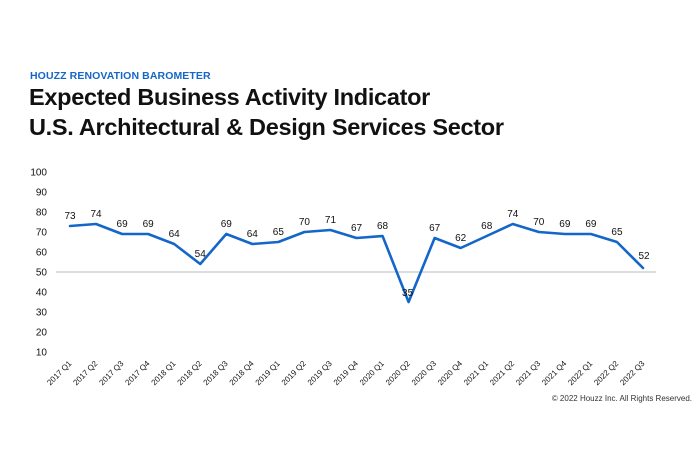 This screenshot has width=700, height=458. Describe the element at coordinates (42, 213) in the screenshot. I see `y-tick-label: 80` at that location.